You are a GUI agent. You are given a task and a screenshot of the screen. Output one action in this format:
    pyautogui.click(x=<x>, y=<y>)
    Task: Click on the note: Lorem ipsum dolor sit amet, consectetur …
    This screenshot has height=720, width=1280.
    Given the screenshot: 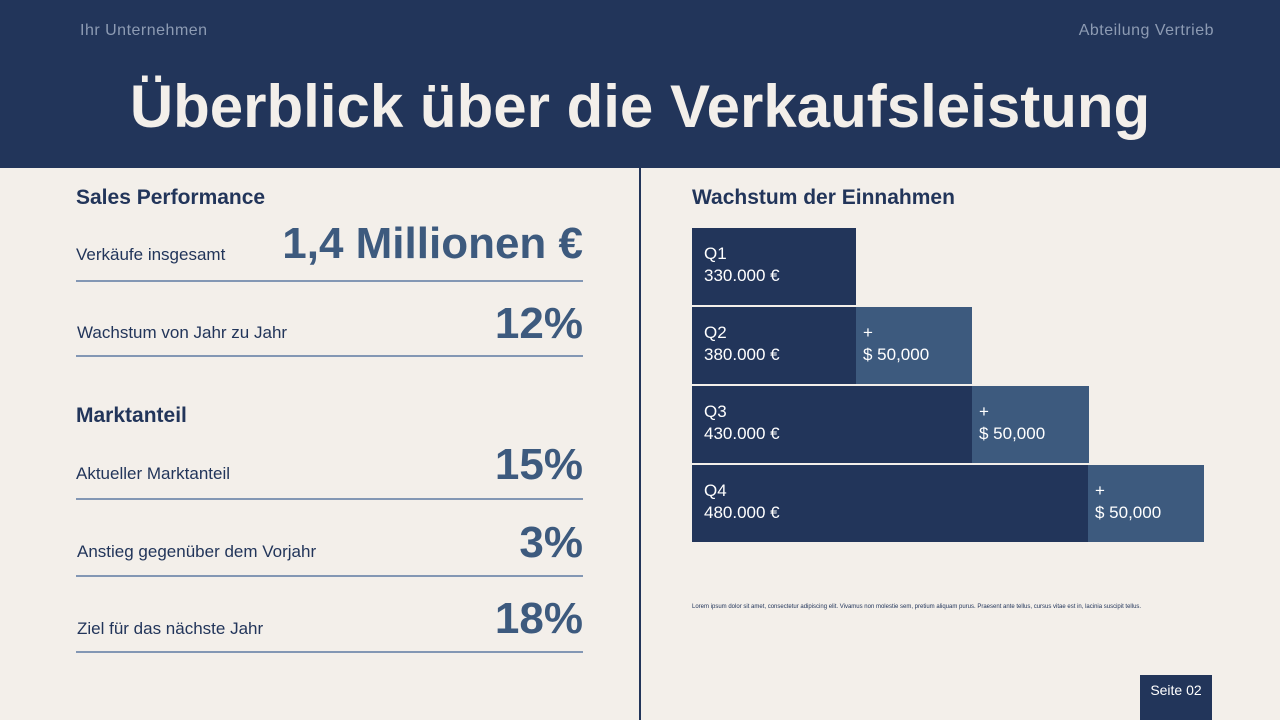 What is the action you would take?
    pyautogui.click(x=917, y=607)
    